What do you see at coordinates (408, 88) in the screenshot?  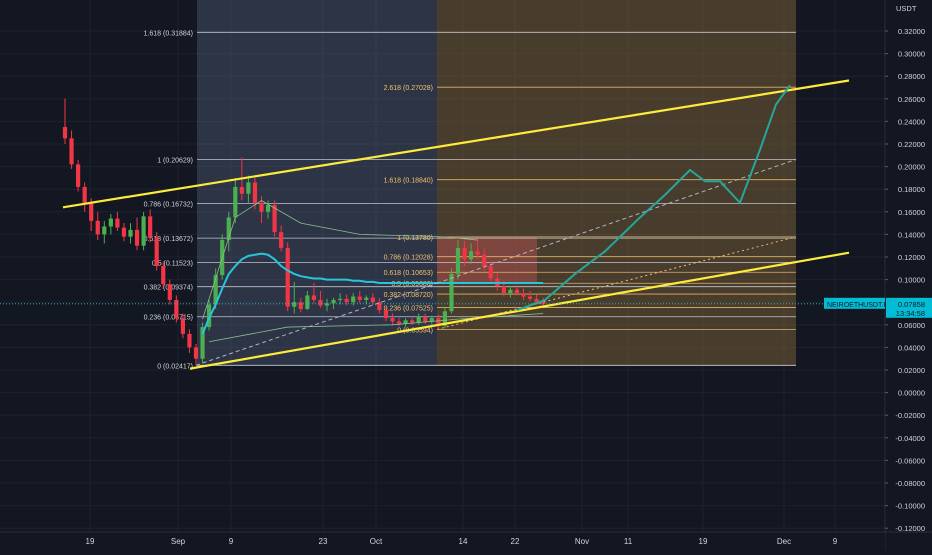 I see `fib2-level-label: 2.618 (0.27028)` at bounding box center [408, 88].